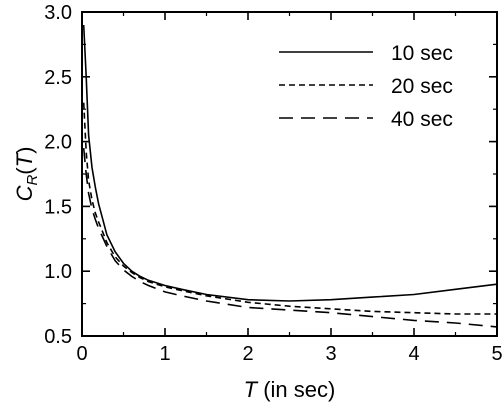 This screenshot has height=414, width=503. What do you see at coordinates (422, 119) in the screenshot?
I see `legend-label-3: 40 sec` at bounding box center [422, 119].